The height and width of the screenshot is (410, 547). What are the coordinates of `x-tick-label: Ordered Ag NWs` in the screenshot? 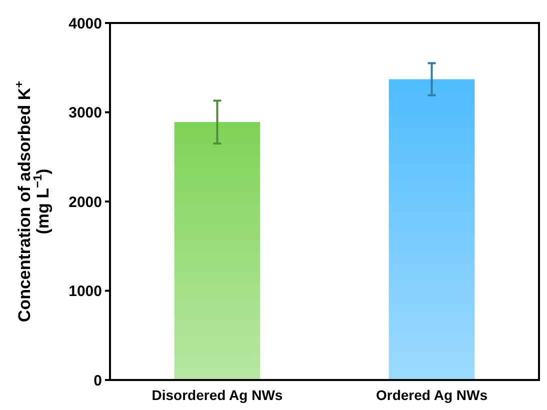 It's located at (432, 395).